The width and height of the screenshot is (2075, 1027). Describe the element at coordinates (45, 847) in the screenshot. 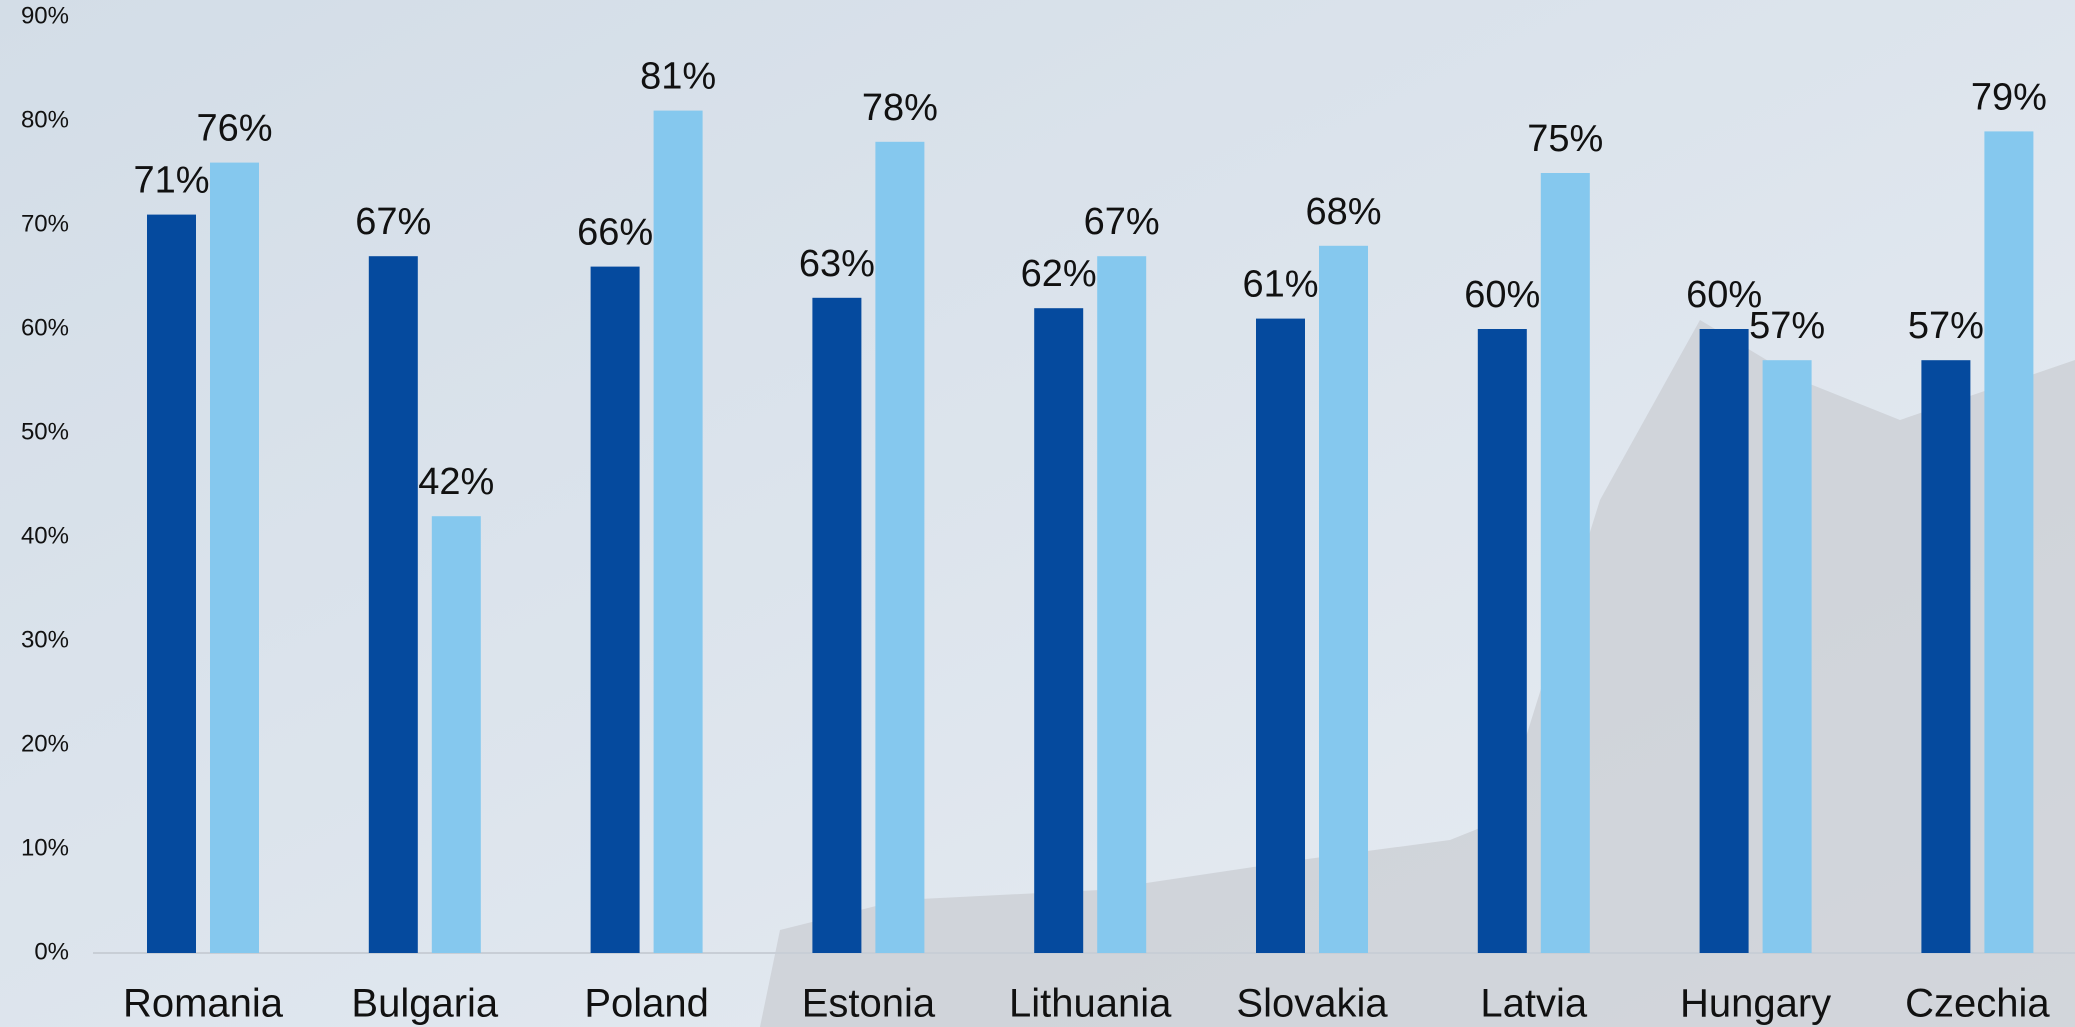

I see `y-tick-label: 10%` at that location.